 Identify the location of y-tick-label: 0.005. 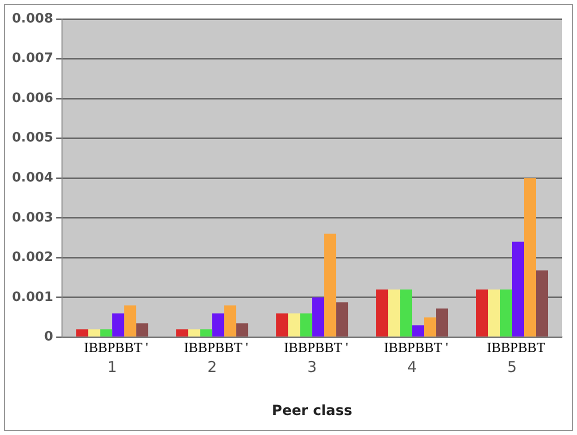
(33, 138).